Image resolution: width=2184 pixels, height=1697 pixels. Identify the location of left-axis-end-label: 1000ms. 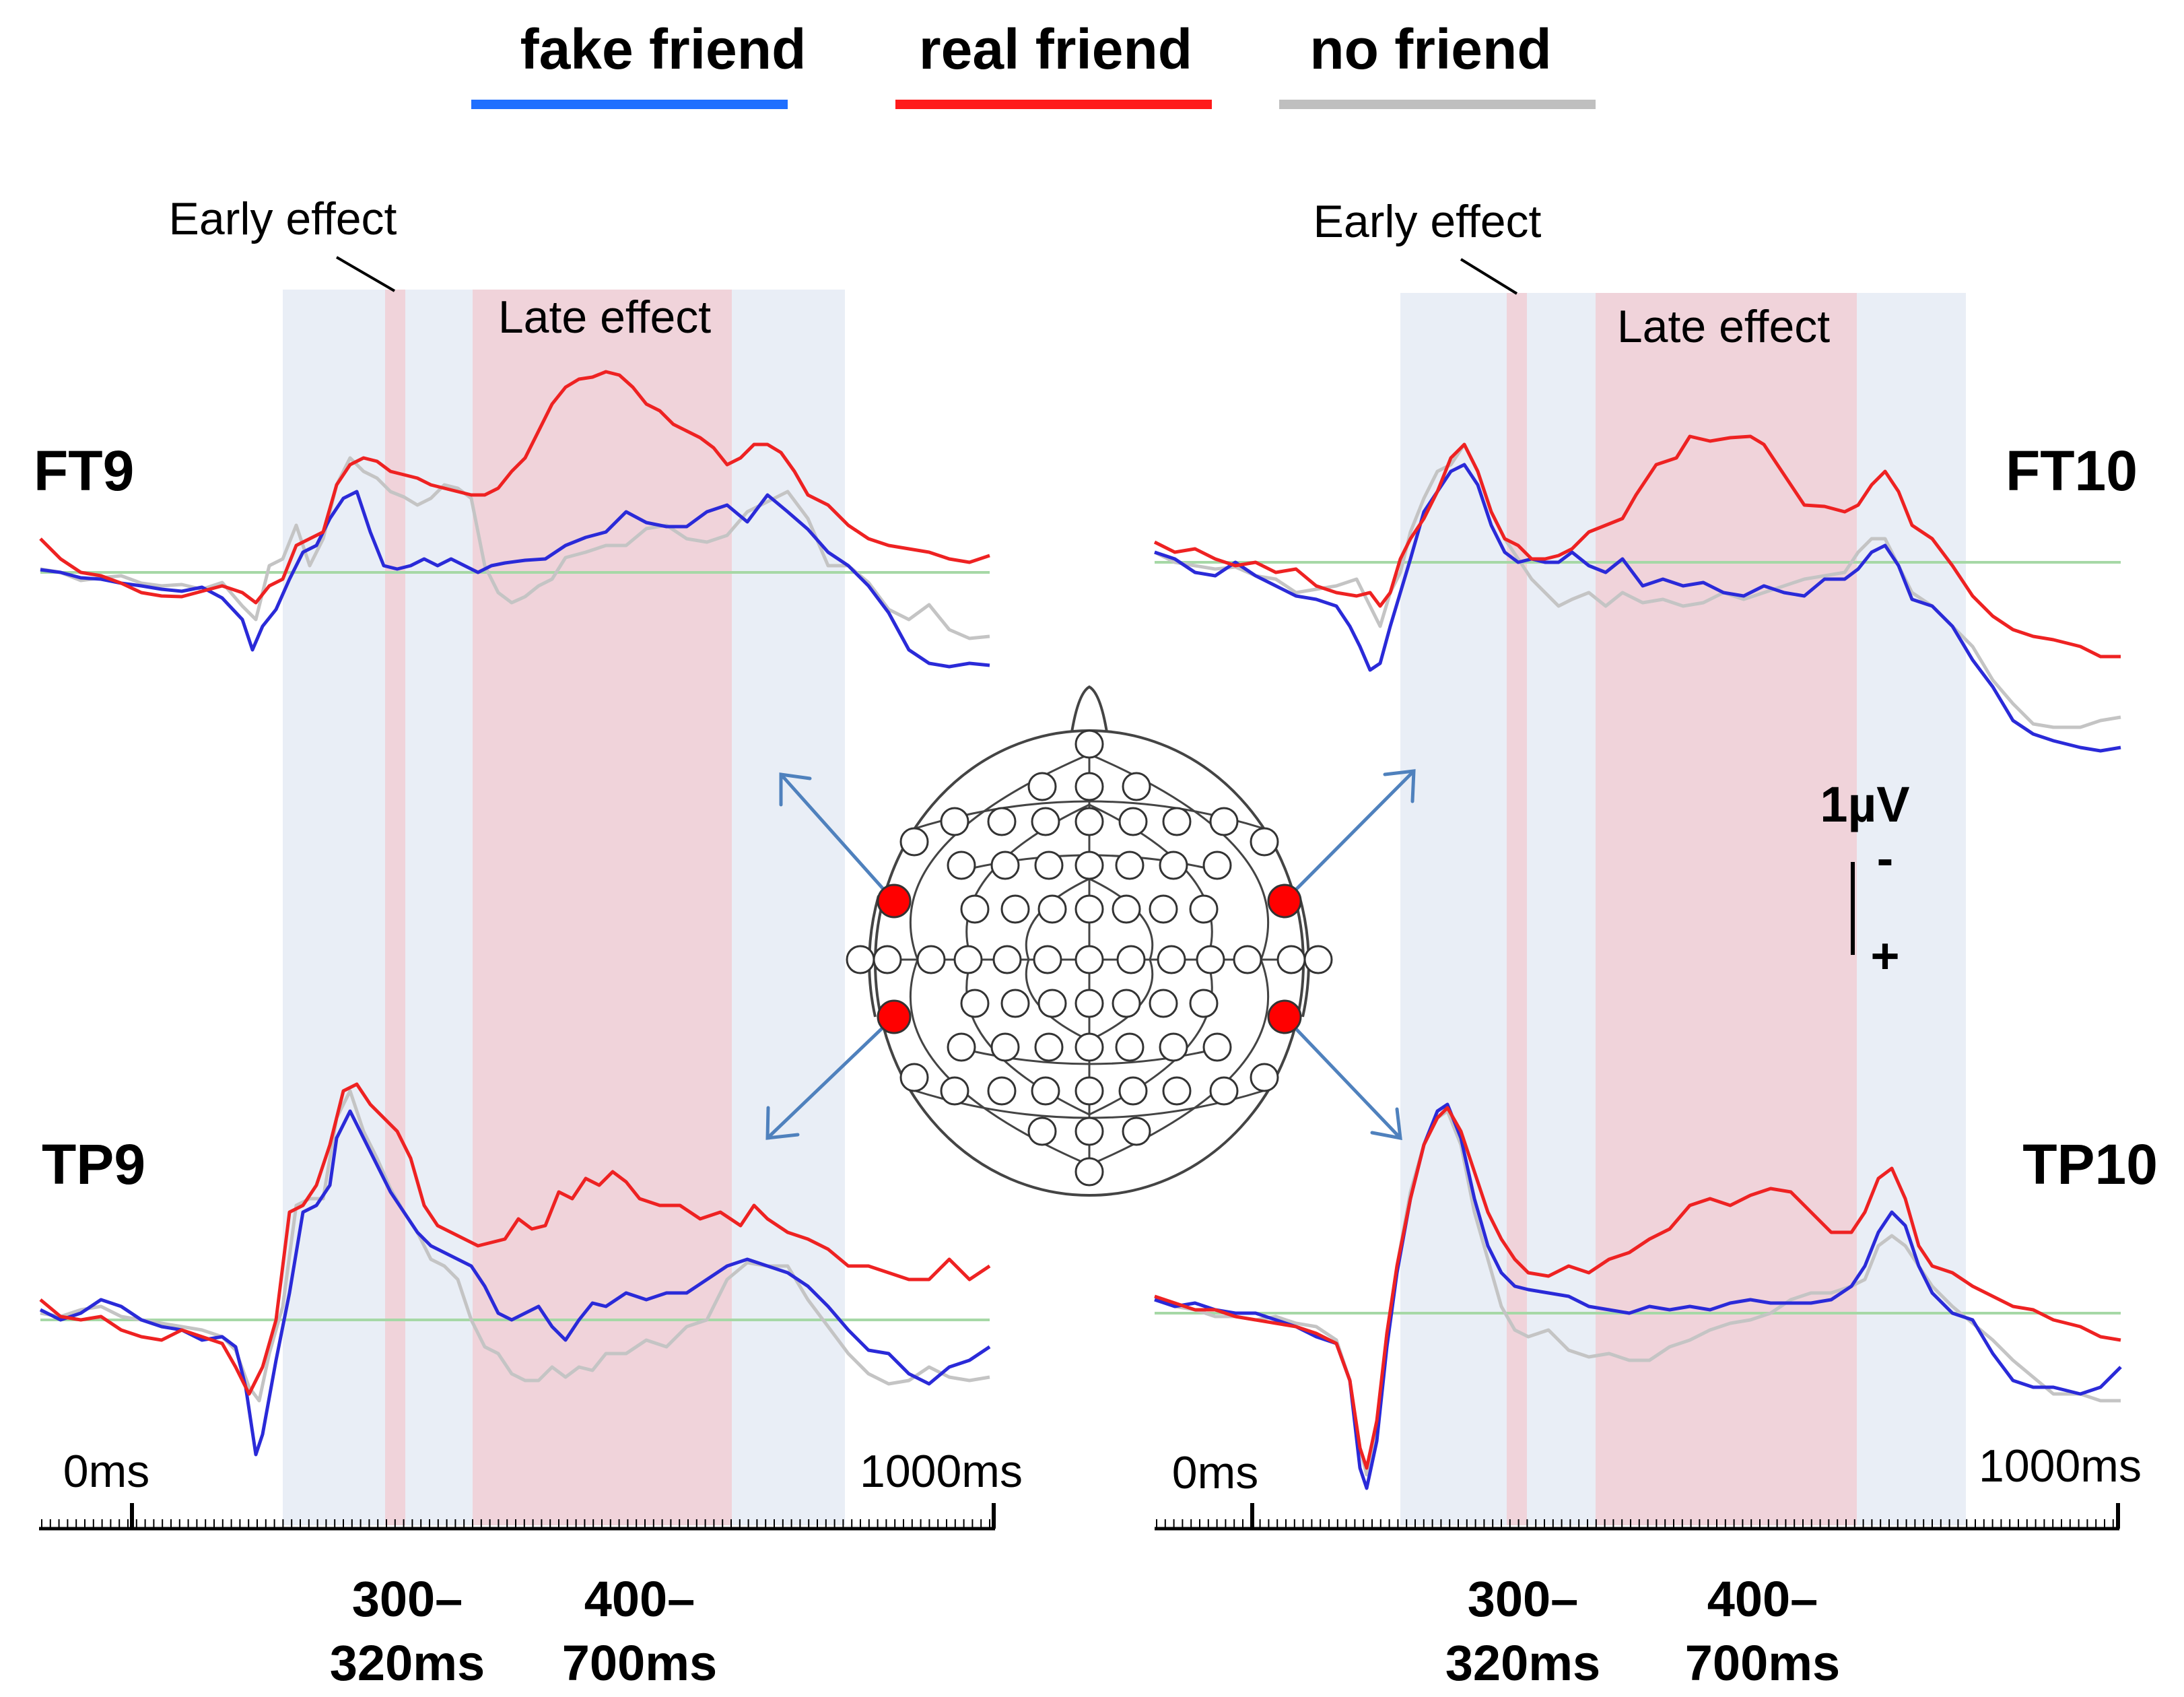
(941, 1471).